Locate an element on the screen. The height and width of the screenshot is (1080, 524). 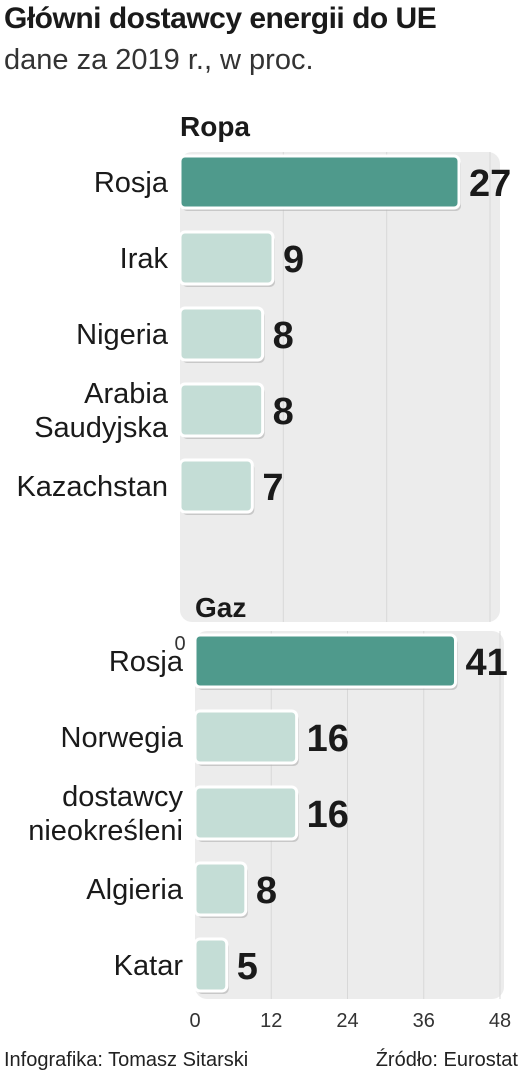
gas-tick-label: 36 is located at coordinates (424, 1021).